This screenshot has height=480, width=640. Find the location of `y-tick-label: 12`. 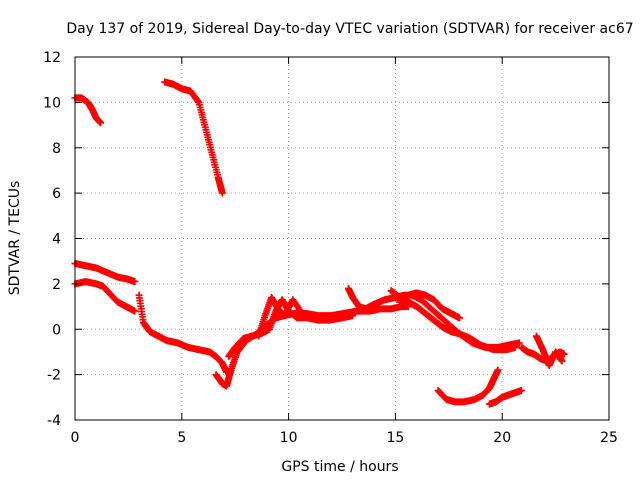

y-tick-label: 12 is located at coordinates (52, 58).